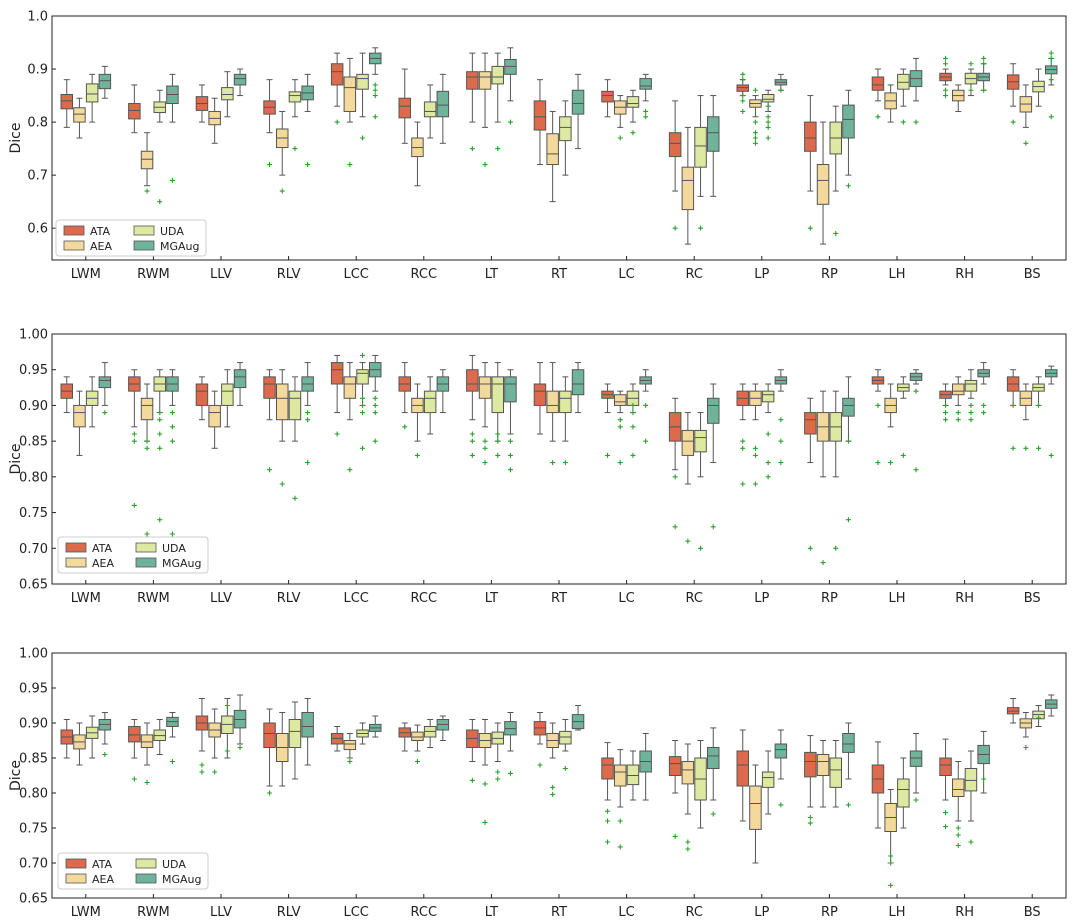 This screenshot has height=922, width=1080. I want to click on box-RP-UDA, so click(835, 170).